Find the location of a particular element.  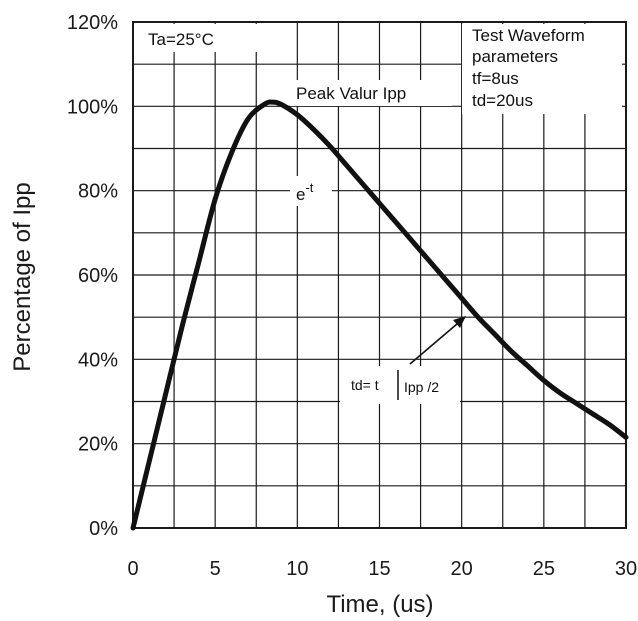

exp-label-bg is located at coordinates (311, 191).